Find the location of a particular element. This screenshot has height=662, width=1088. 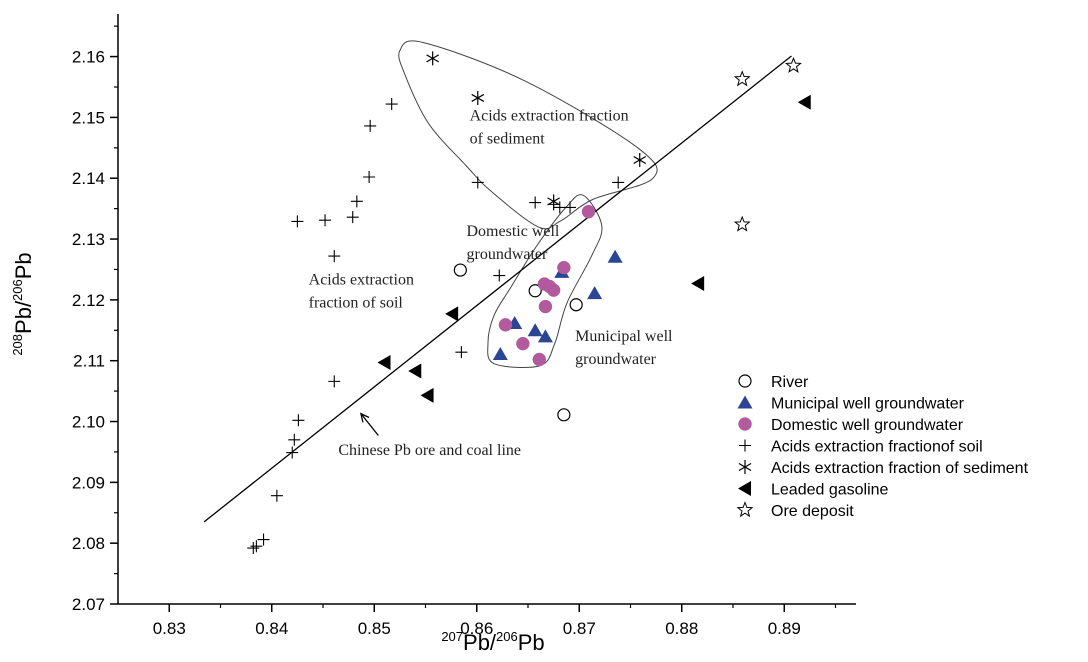

x-tick-label: 0.86 is located at coordinates (476, 628).